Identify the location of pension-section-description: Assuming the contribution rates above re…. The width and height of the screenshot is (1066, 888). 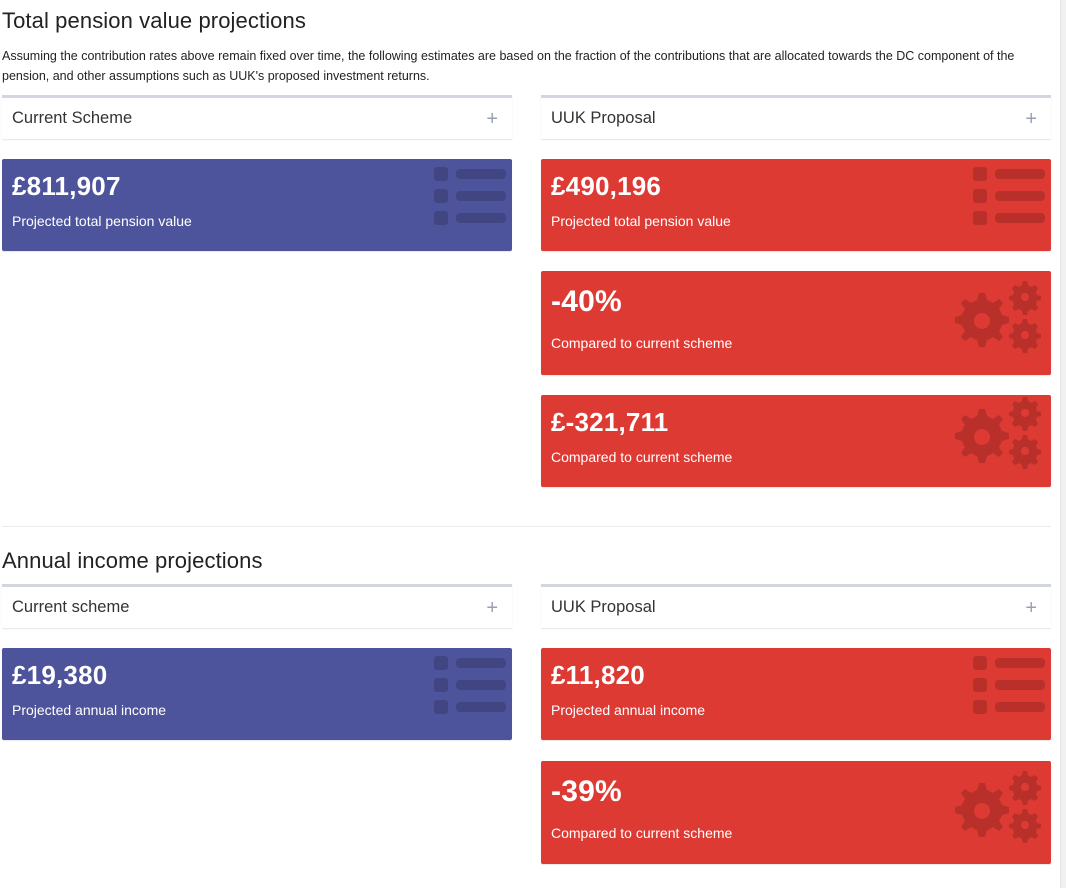
(508, 66).